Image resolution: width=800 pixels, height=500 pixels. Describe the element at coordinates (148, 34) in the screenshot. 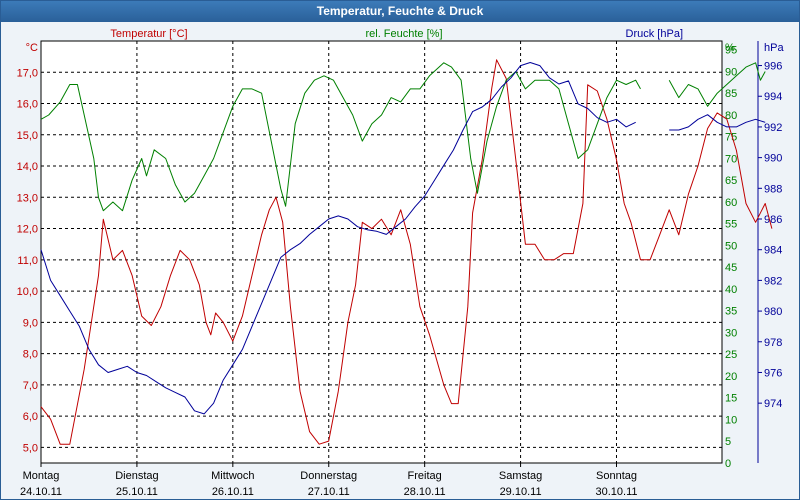

I see `temperature-axis-label: Temperatur [°C]` at that location.